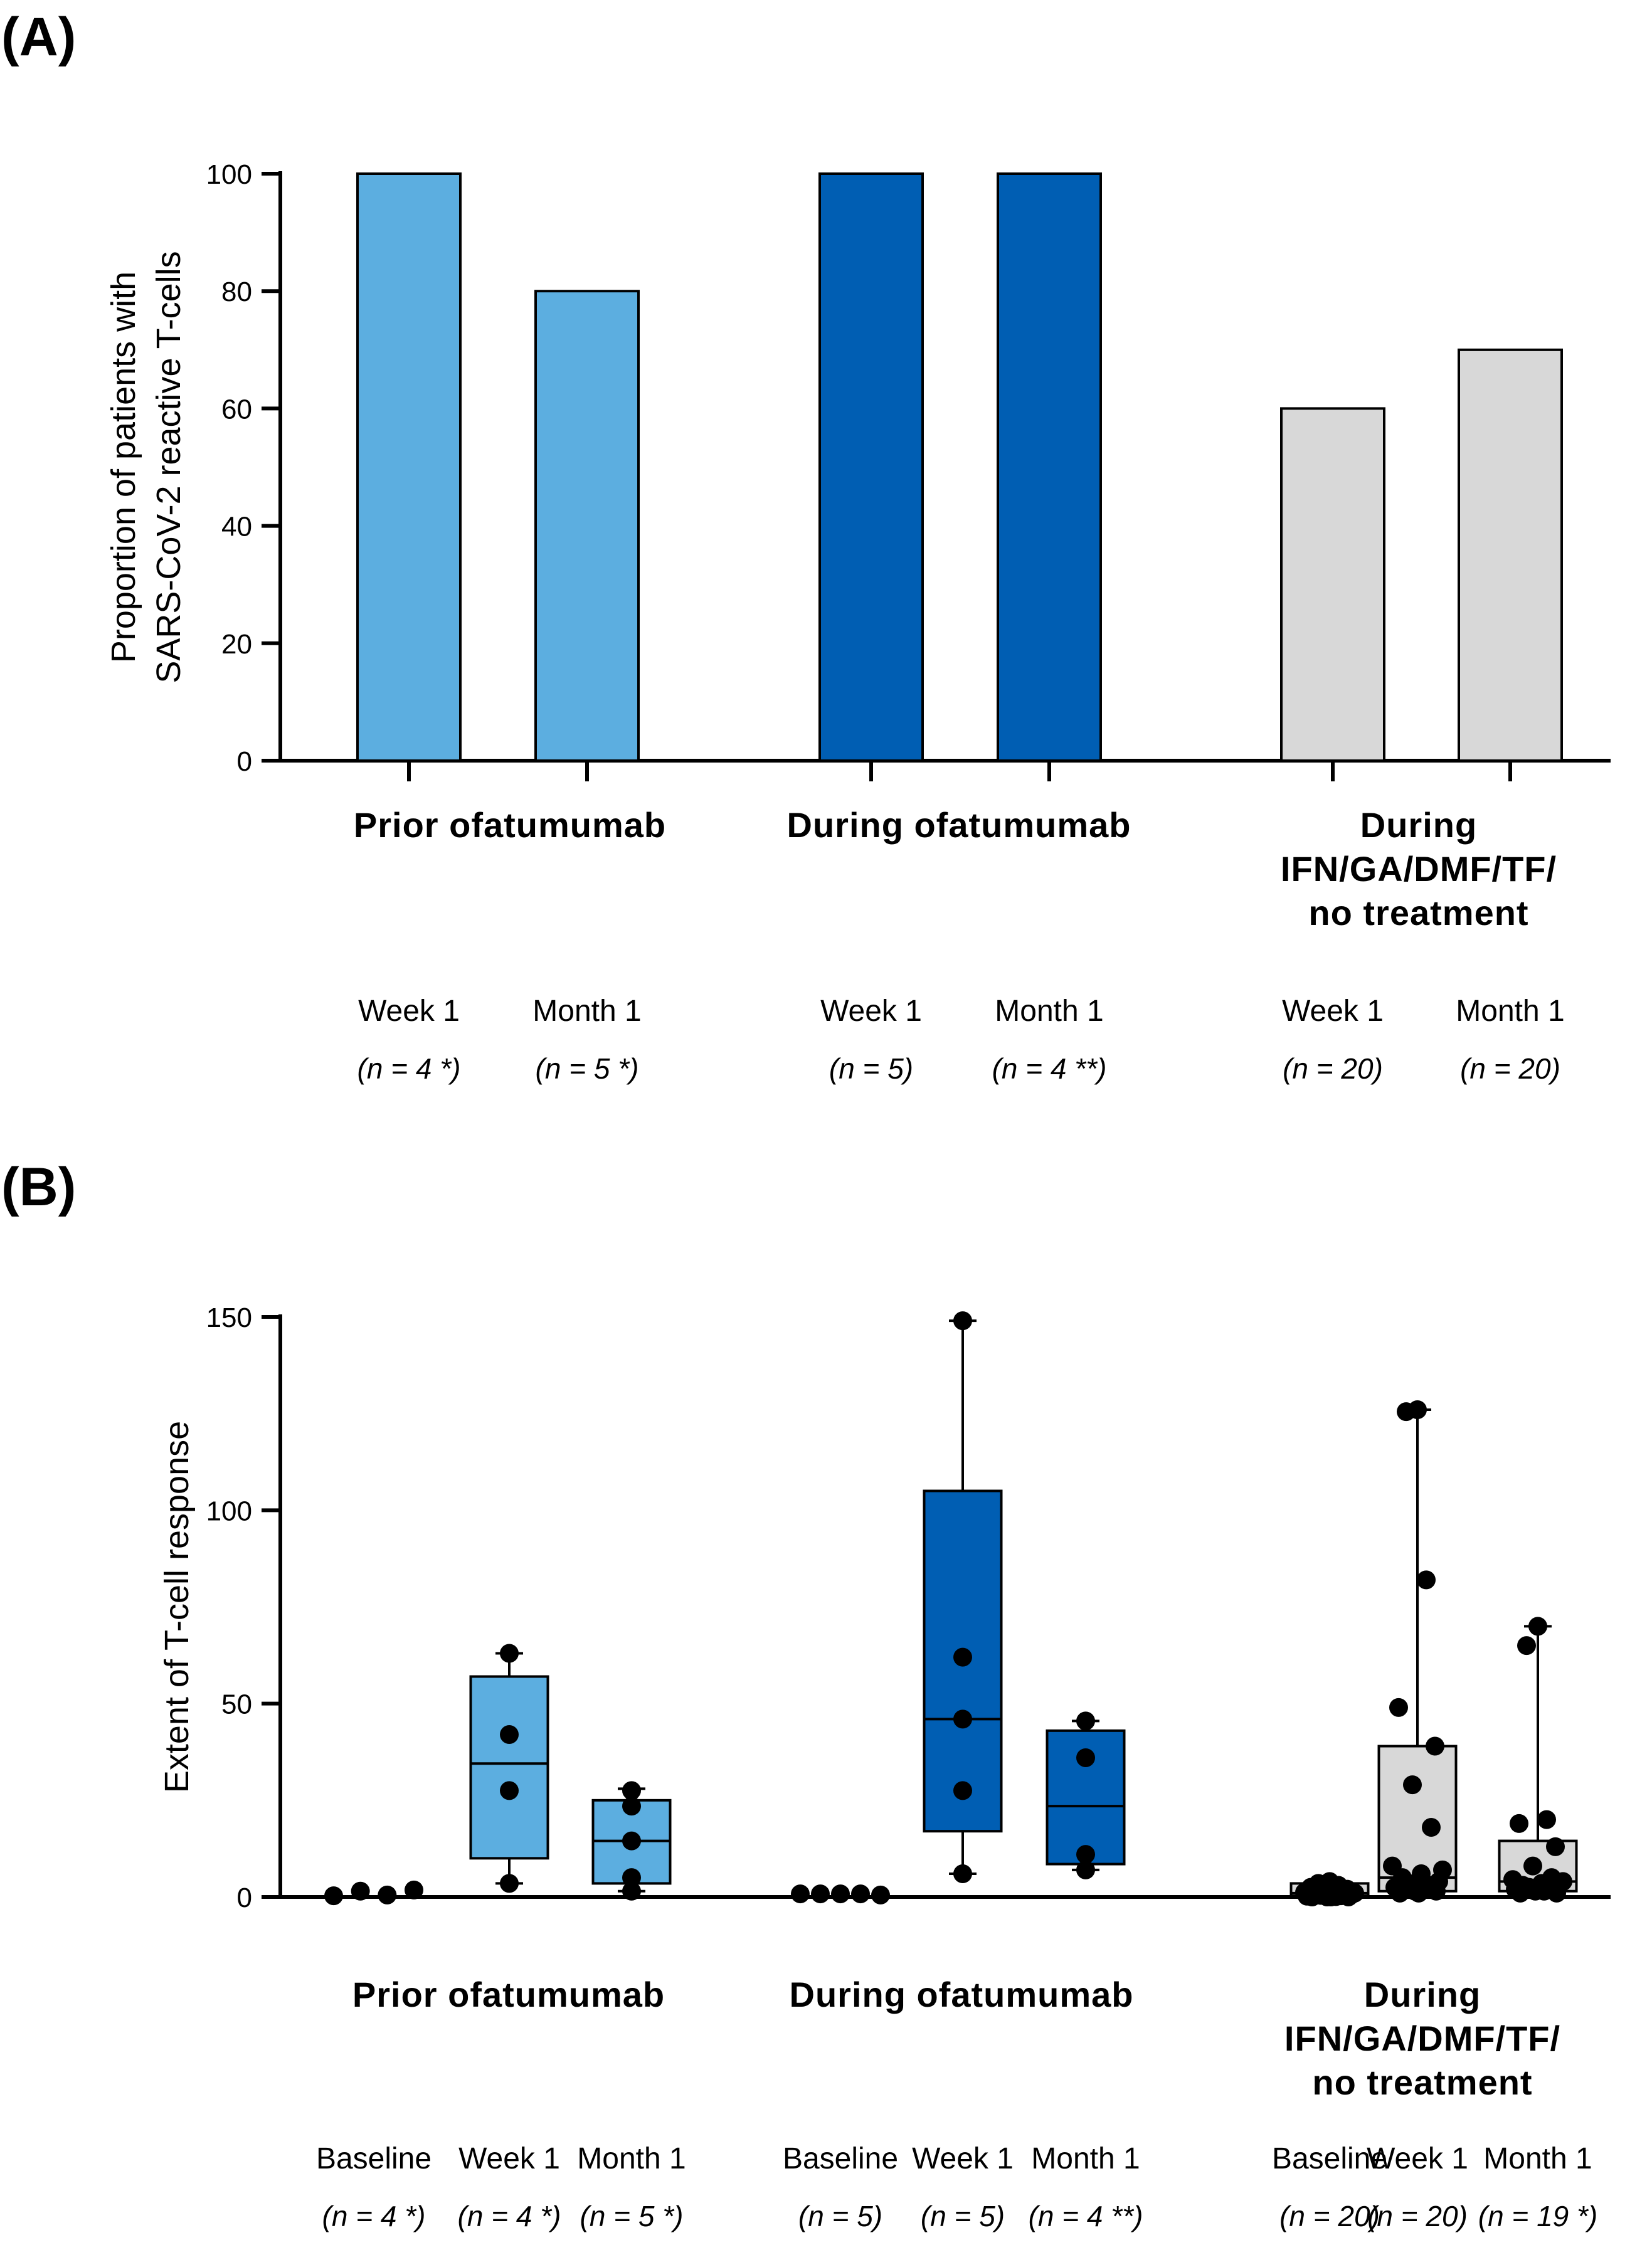  I want to click on y-tick-label: 50, so click(237, 1705).